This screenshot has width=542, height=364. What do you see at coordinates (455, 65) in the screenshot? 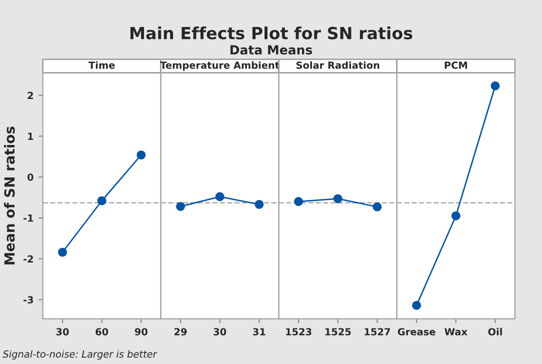
I see `chart-title: PCM` at bounding box center [455, 65].